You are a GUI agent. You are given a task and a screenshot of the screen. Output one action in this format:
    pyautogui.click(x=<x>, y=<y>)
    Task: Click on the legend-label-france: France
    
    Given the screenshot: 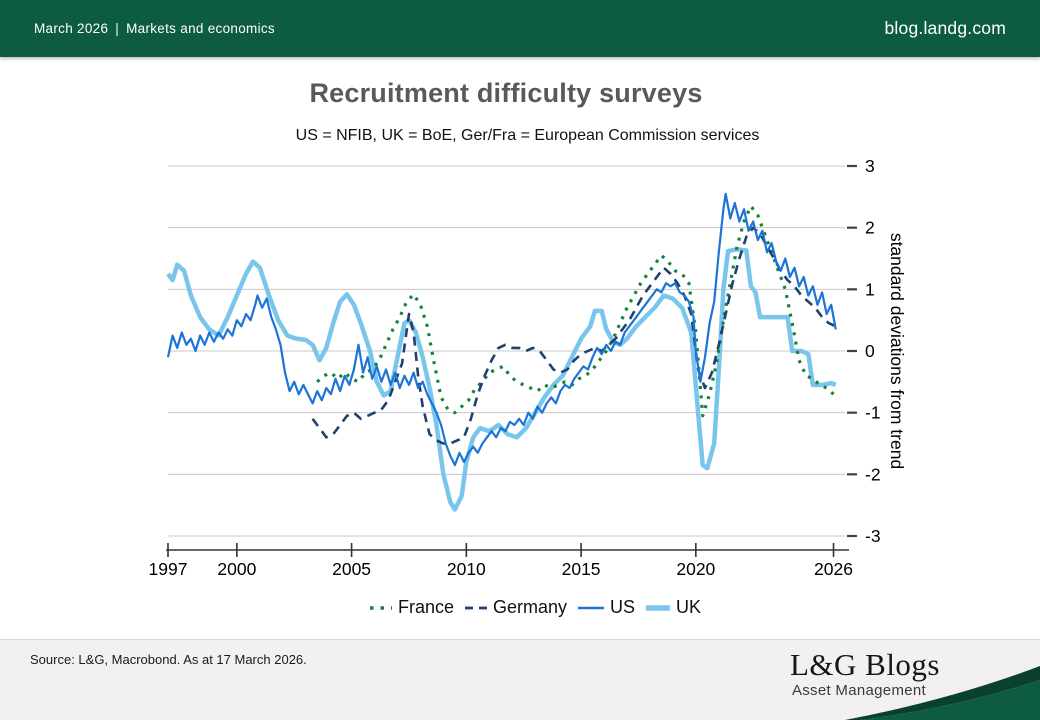 What is the action you would take?
    pyautogui.click(x=425, y=607)
    